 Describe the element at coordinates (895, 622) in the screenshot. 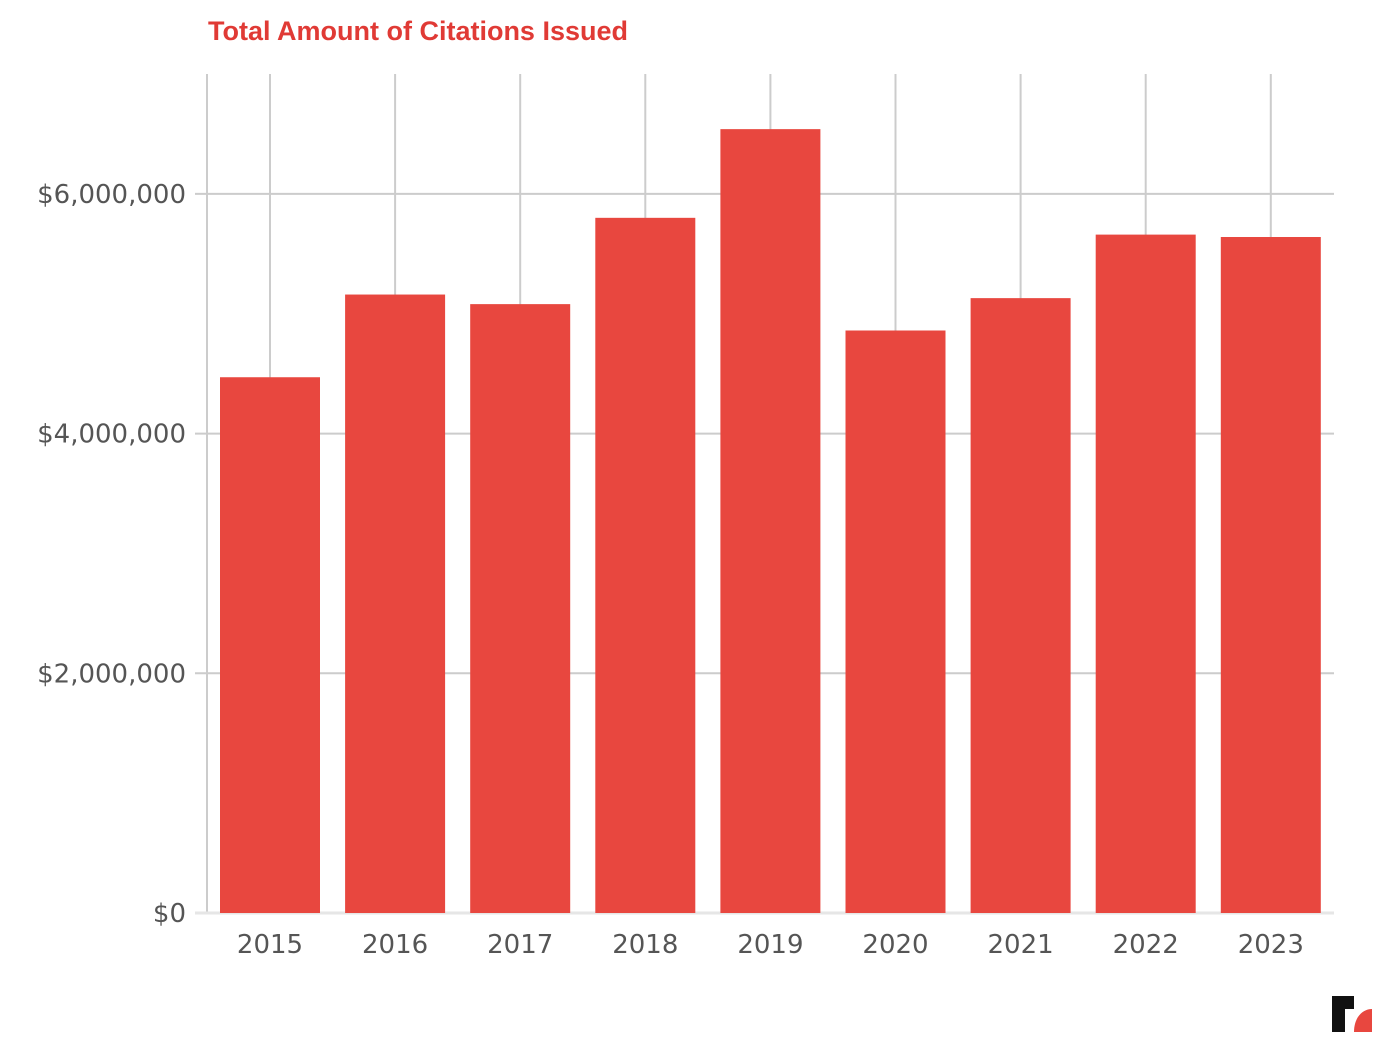

I see `bar-2020` at that location.